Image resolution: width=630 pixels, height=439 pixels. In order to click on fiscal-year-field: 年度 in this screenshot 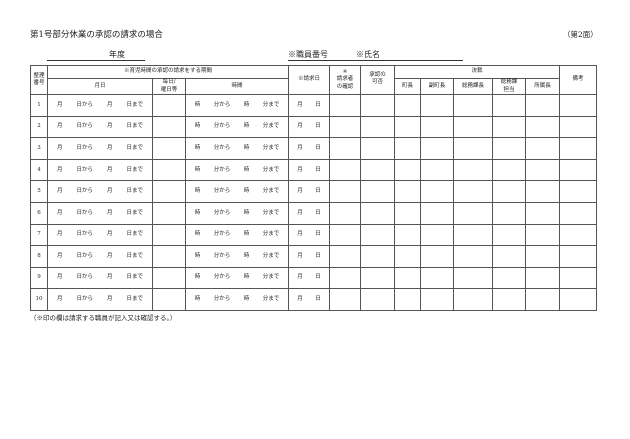, I will do `click(96, 55)`.